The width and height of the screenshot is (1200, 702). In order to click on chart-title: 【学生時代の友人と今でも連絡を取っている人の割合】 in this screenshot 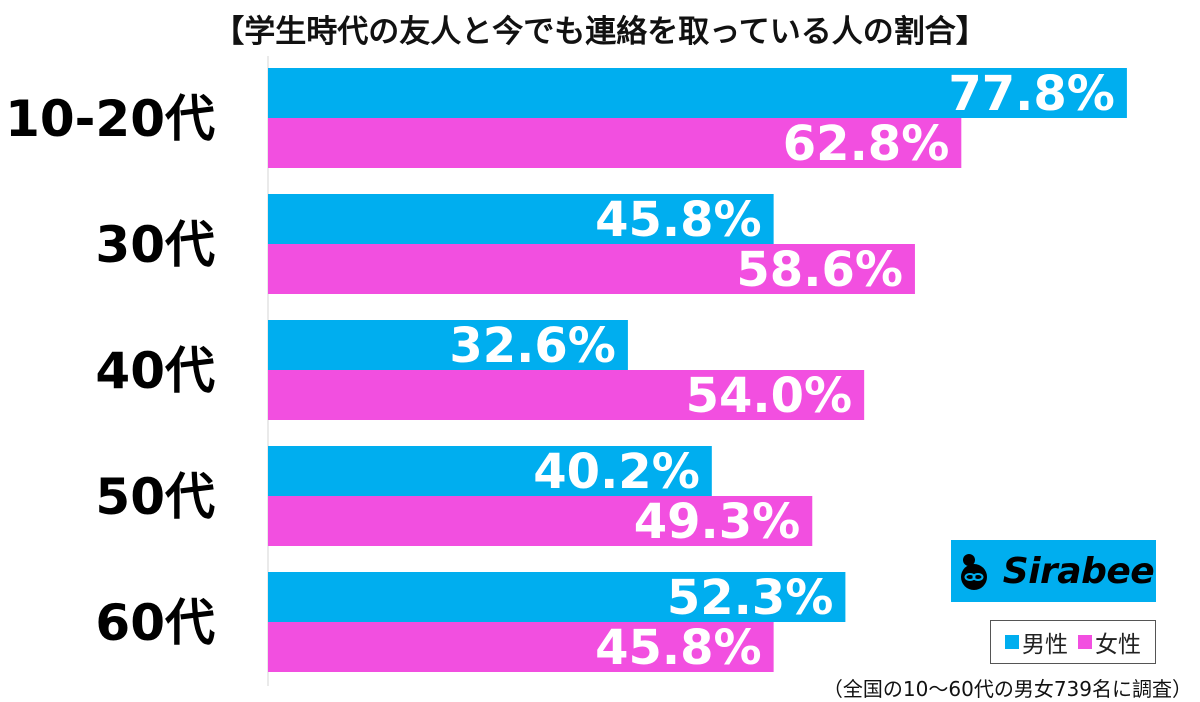, I will do `click(600, 32)`.